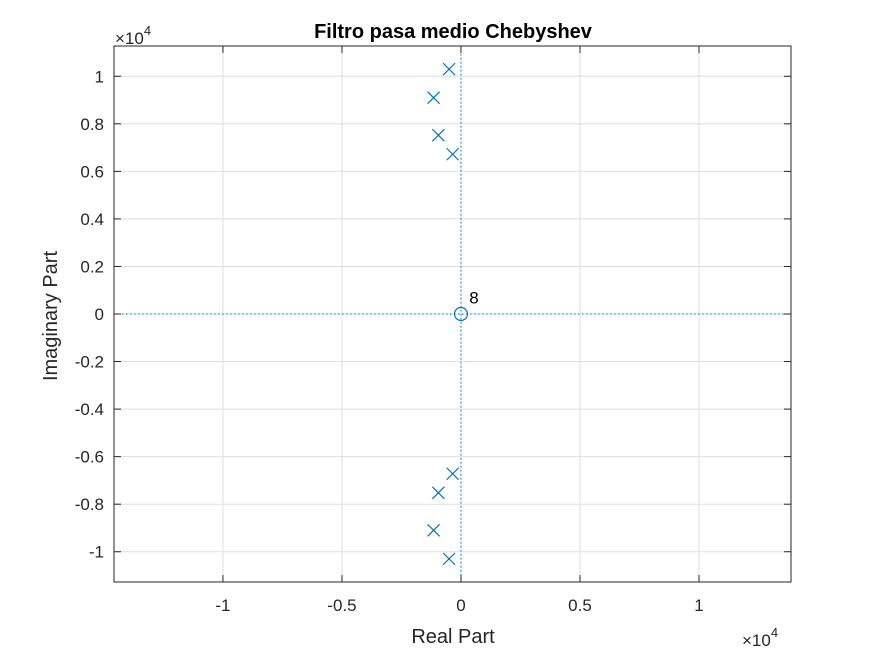  Describe the element at coordinates (453, 637) in the screenshot. I see `x-axis-label: Real Part` at that location.